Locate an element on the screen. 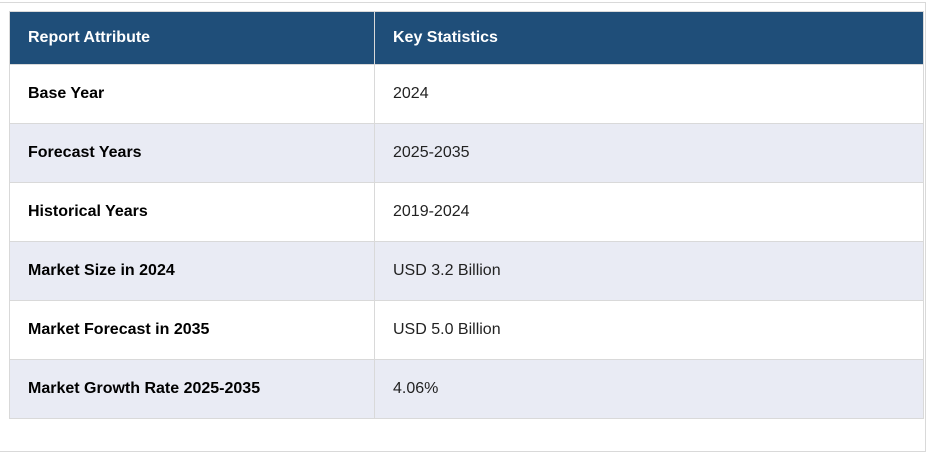 This screenshot has height=452, width=929. value-cell: 4.06% is located at coordinates (649, 389).